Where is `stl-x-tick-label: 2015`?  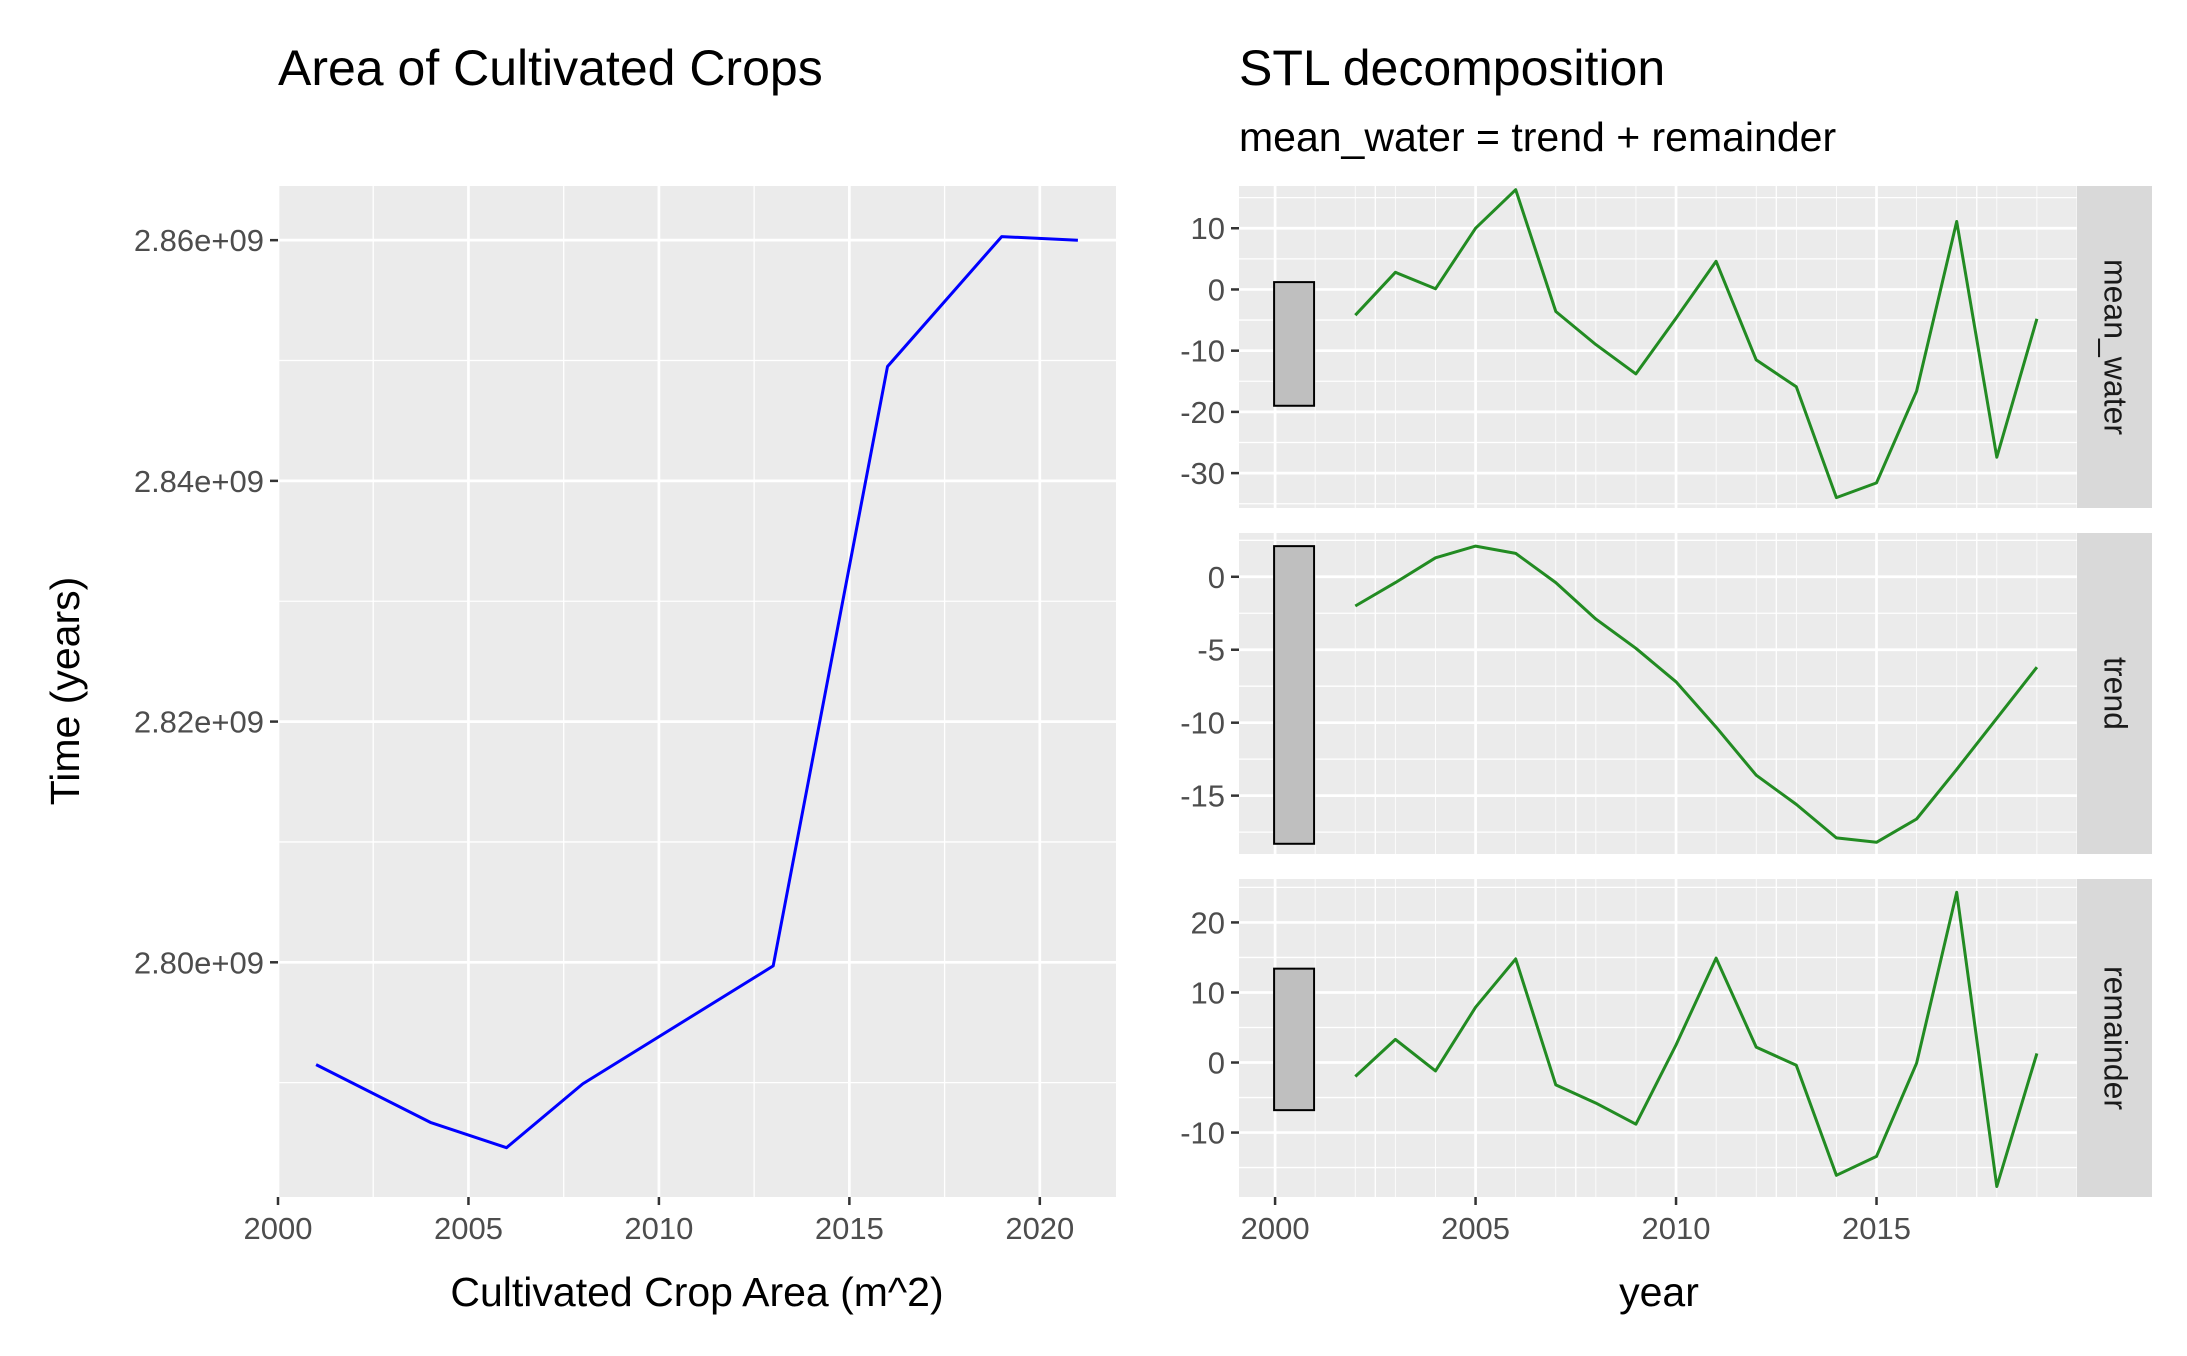 stl-x-tick-label: 2015 is located at coordinates (1876, 1228).